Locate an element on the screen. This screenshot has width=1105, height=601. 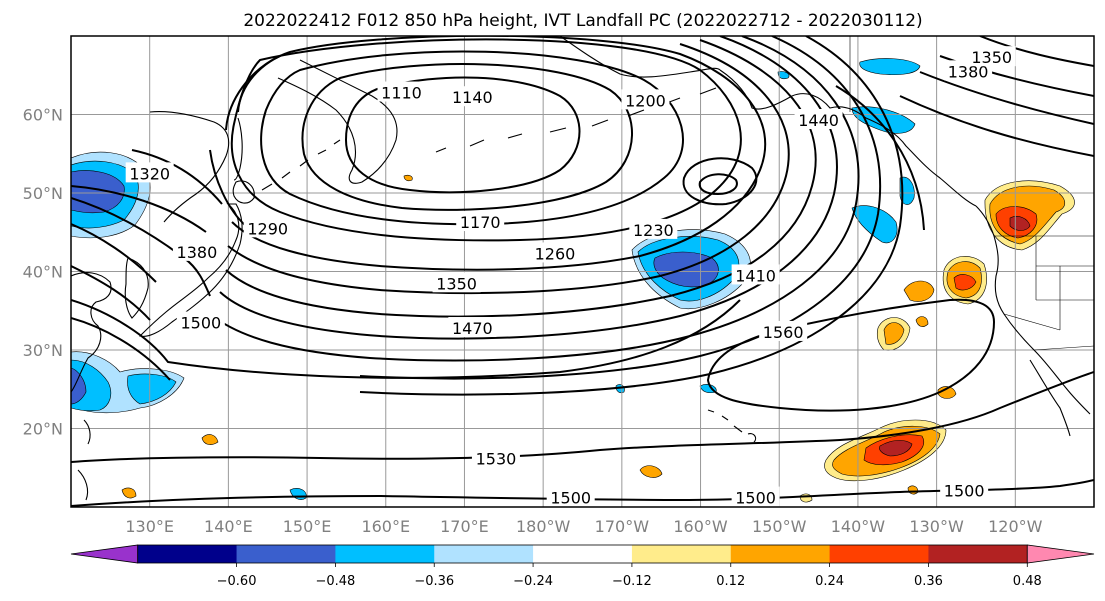
lat-label: 40°N is located at coordinates (43, 272).